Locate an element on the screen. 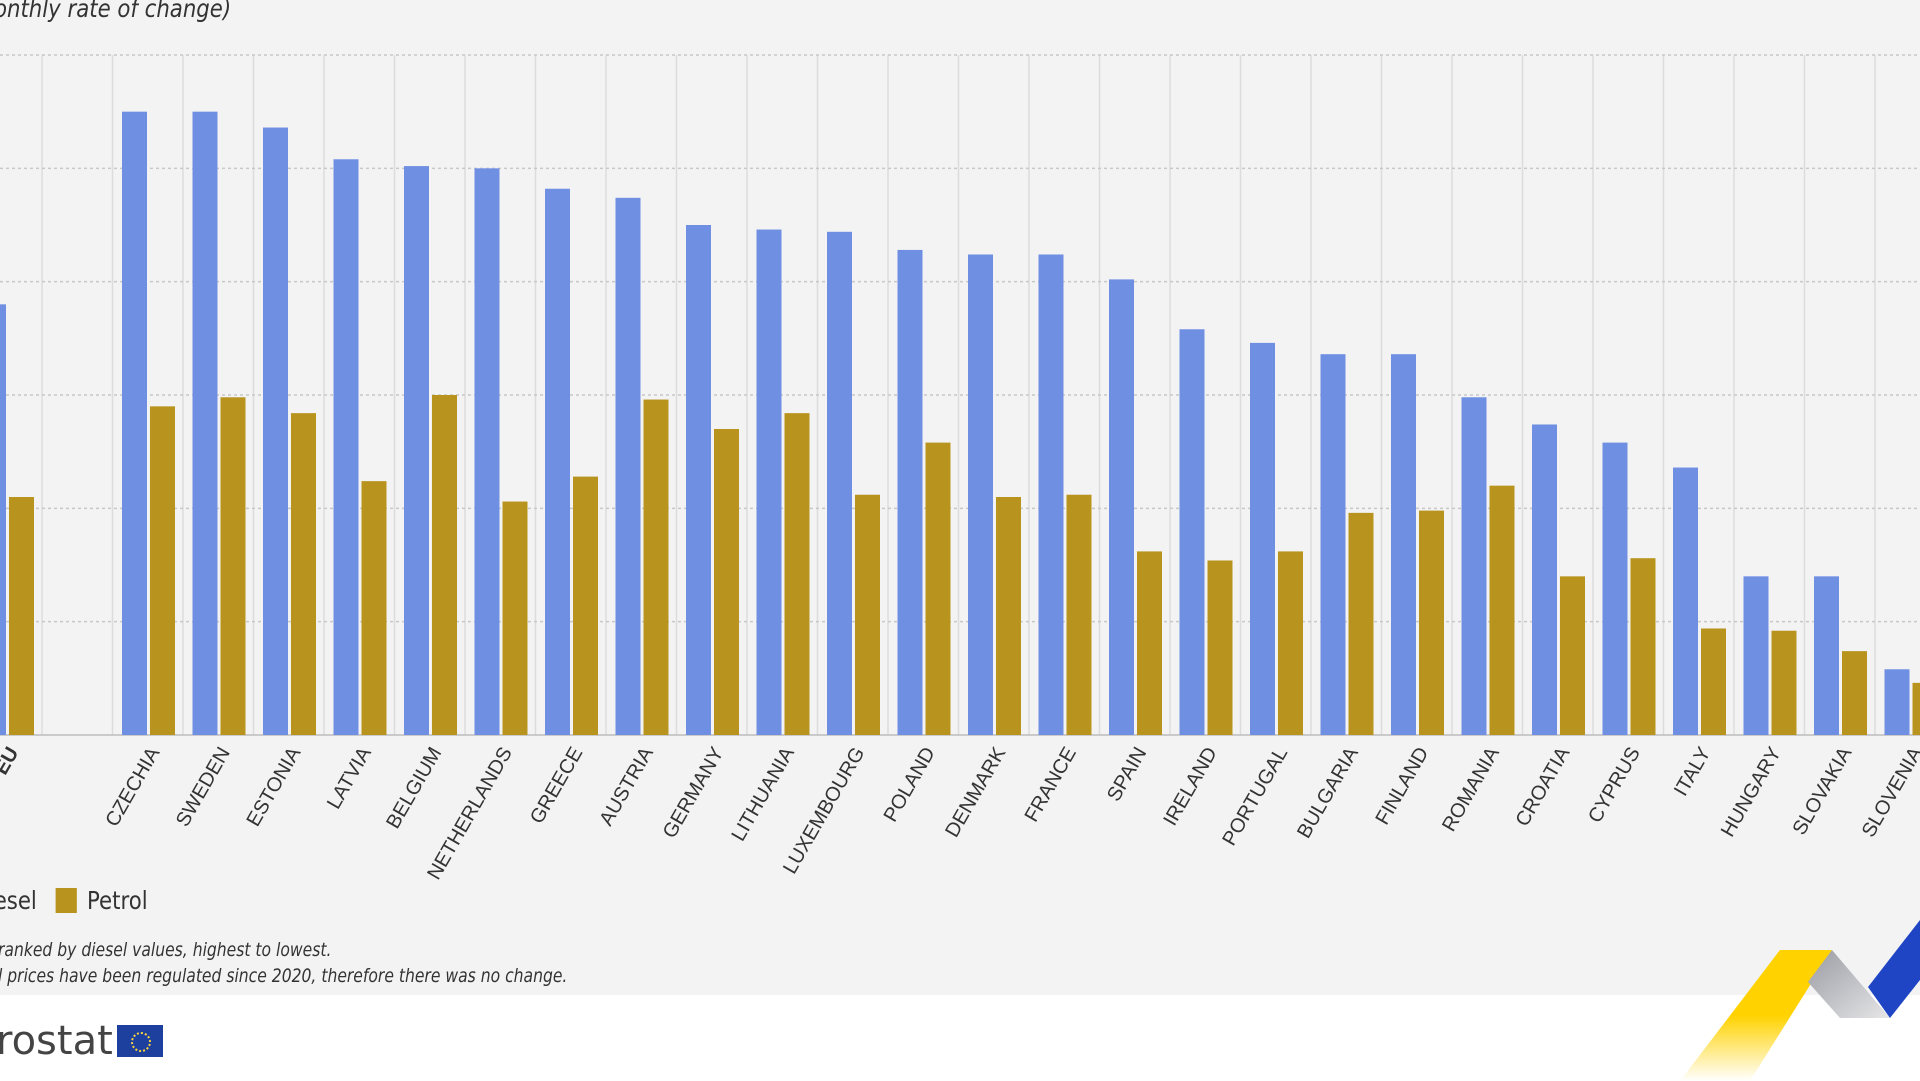 This screenshot has width=1920, height=1081. x-tick-label: CROATIA is located at coordinates (1543, 786).